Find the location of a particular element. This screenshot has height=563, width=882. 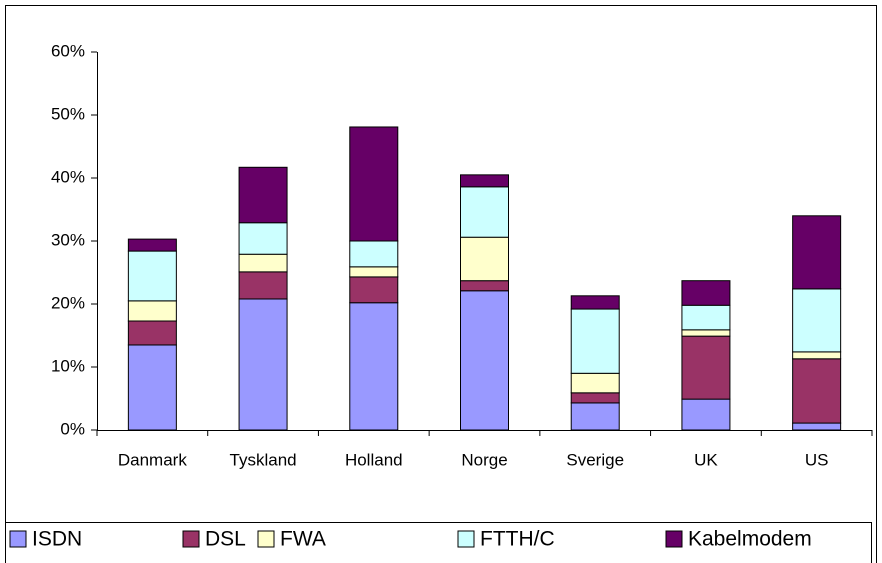

x-tick-label: UK is located at coordinates (706, 459).